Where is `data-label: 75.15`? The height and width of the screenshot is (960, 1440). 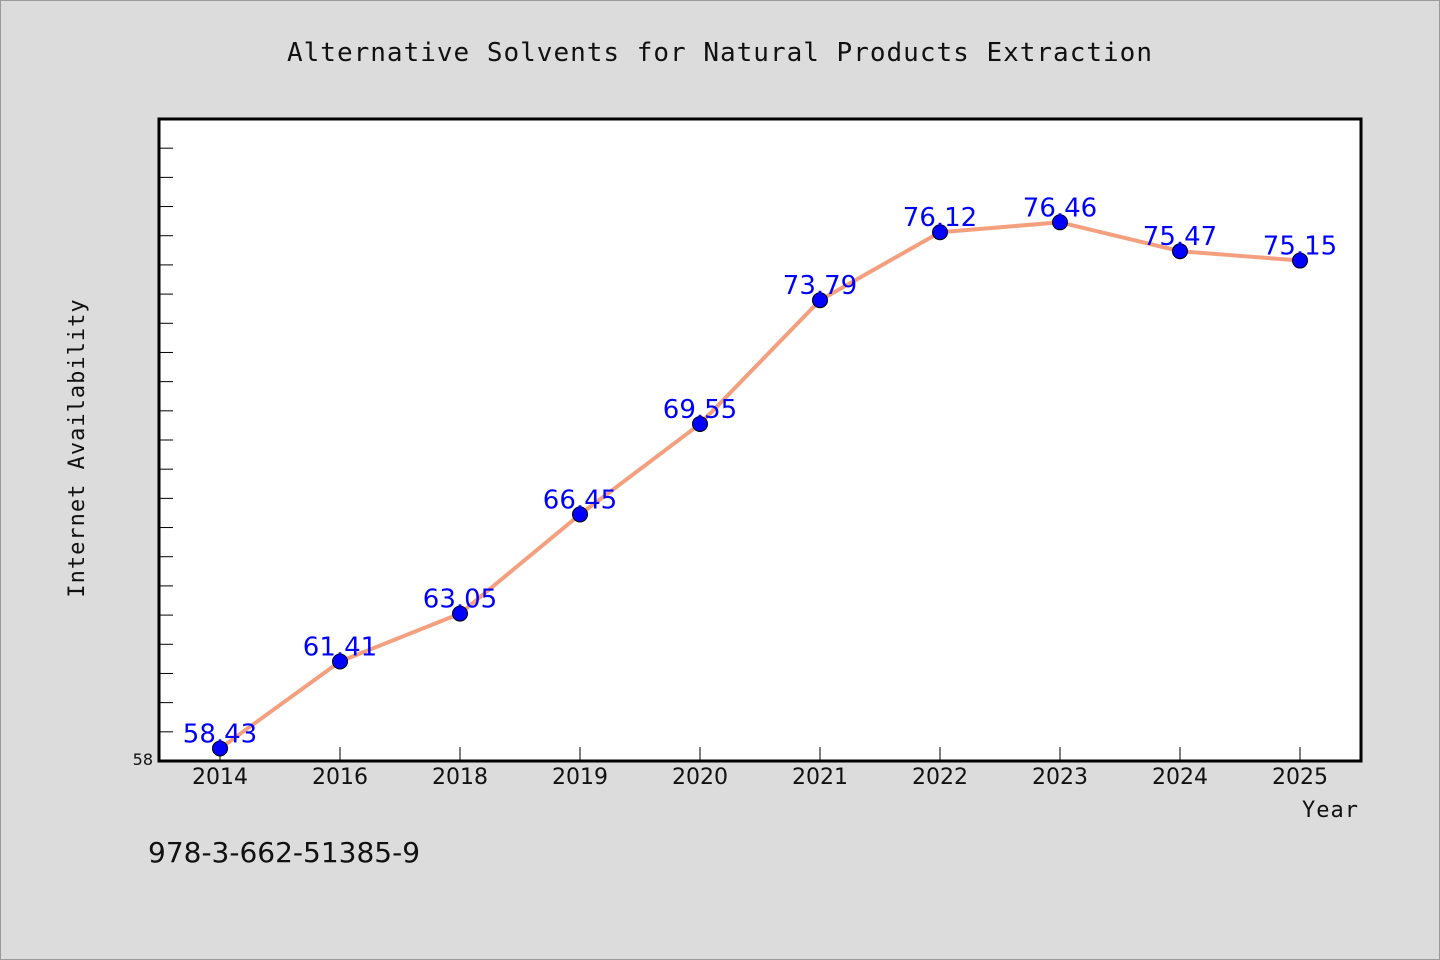 data-label: 75.15 is located at coordinates (1300, 247).